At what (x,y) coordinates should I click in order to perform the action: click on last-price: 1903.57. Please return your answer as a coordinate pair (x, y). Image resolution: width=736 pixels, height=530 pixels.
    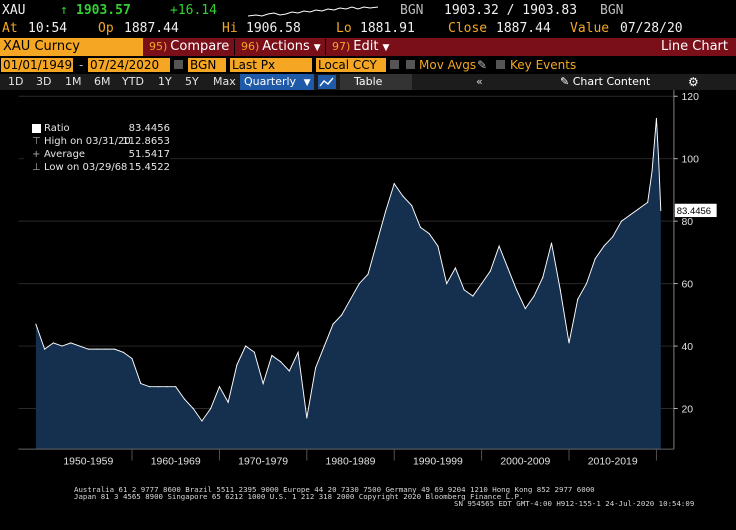
    Looking at the image, I should click on (103, 10).